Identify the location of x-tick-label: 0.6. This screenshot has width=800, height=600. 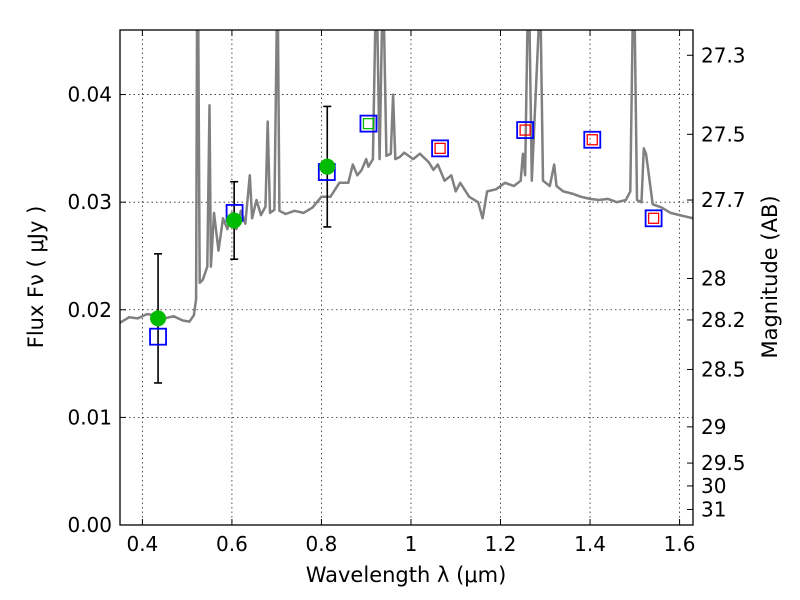
(232, 544).